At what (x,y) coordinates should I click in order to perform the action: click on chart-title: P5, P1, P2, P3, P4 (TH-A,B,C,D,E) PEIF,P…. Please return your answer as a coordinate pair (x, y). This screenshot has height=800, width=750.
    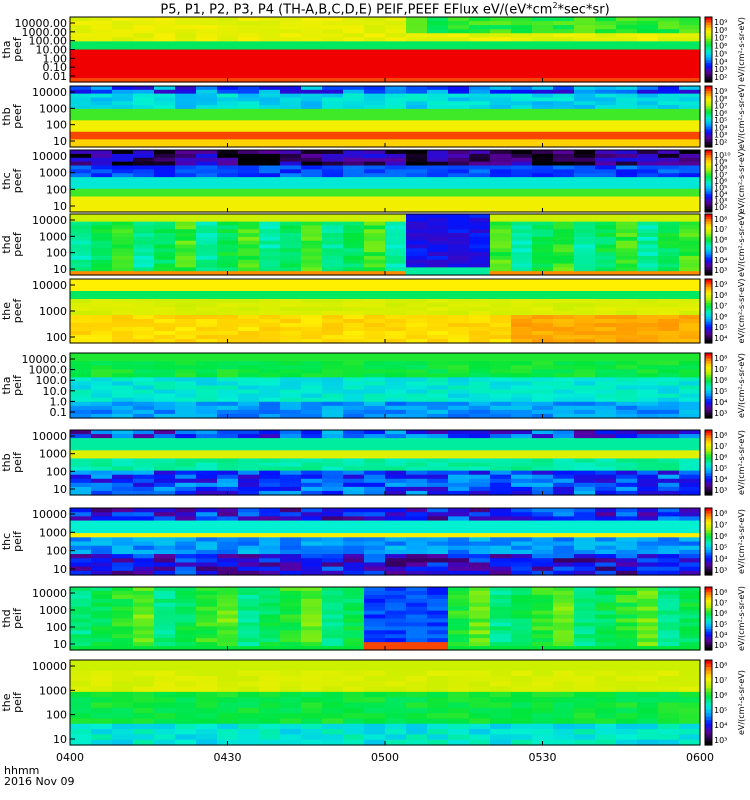
    Looking at the image, I should click on (385, 9).